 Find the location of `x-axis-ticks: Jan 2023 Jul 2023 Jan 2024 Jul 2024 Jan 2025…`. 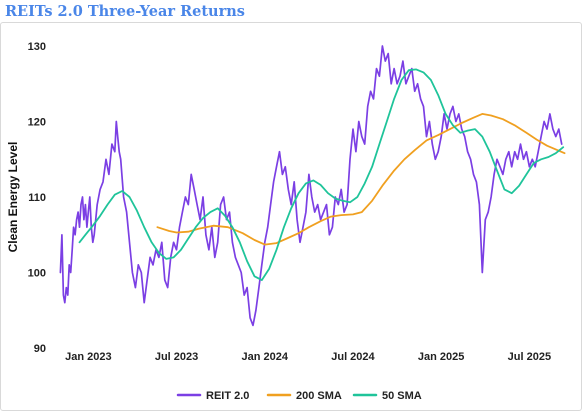

x-axis-ticks: Jan 2023 Jul 2023 Jan 2024 Jul 2024 Jan 2025… is located at coordinates (308, 357).